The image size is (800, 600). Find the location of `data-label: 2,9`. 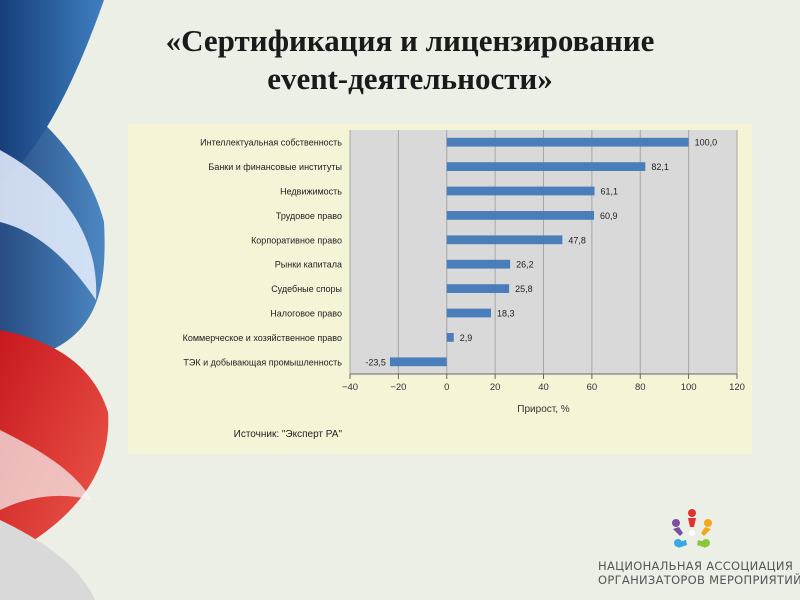

data-label: 2,9 is located at coordinates (466, 338).